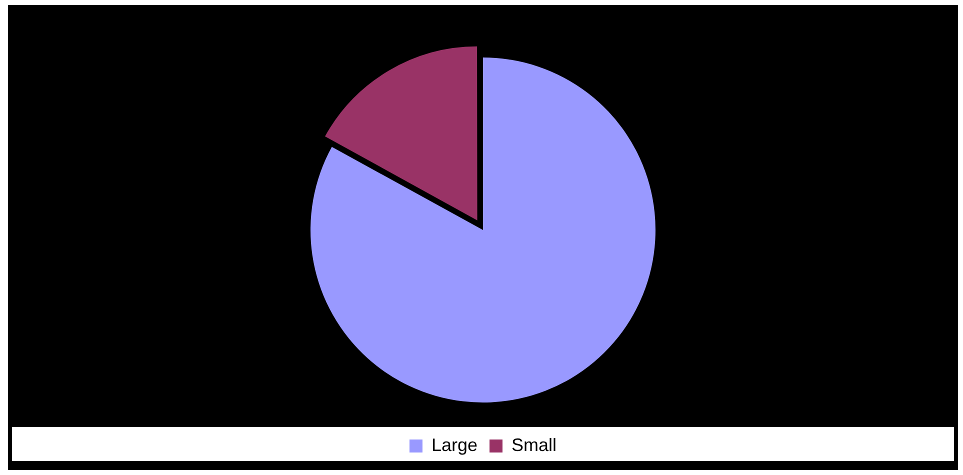 This screenshot has height=475, width=963. What do you see at coordinates (534, 444) in the screenshot?
I see `legend-label: Small` at bounding box center [534, 444].